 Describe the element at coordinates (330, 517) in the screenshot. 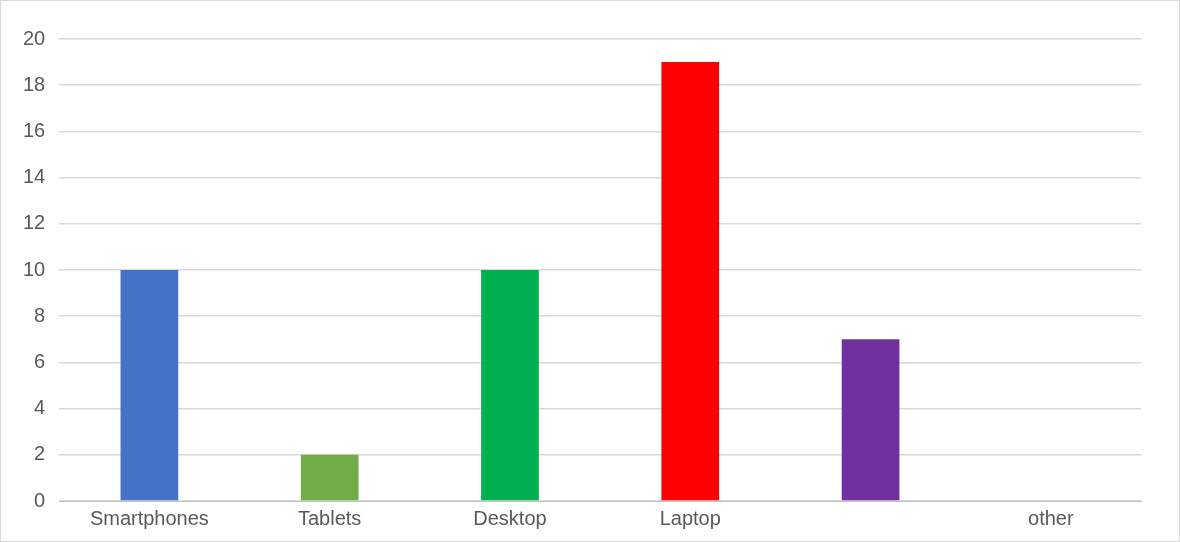

I see `x-tick-label: Tablets` at that location.